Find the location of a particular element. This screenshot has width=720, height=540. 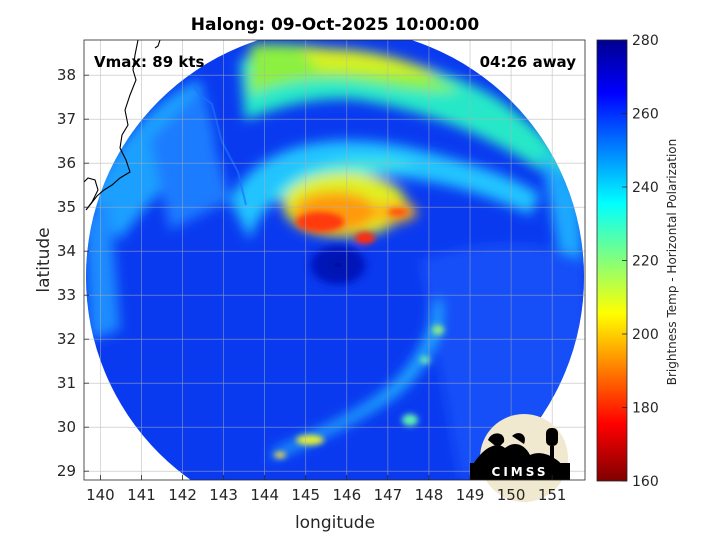

colorbar-tick-label: 200 is located at coordinates (645, 335).